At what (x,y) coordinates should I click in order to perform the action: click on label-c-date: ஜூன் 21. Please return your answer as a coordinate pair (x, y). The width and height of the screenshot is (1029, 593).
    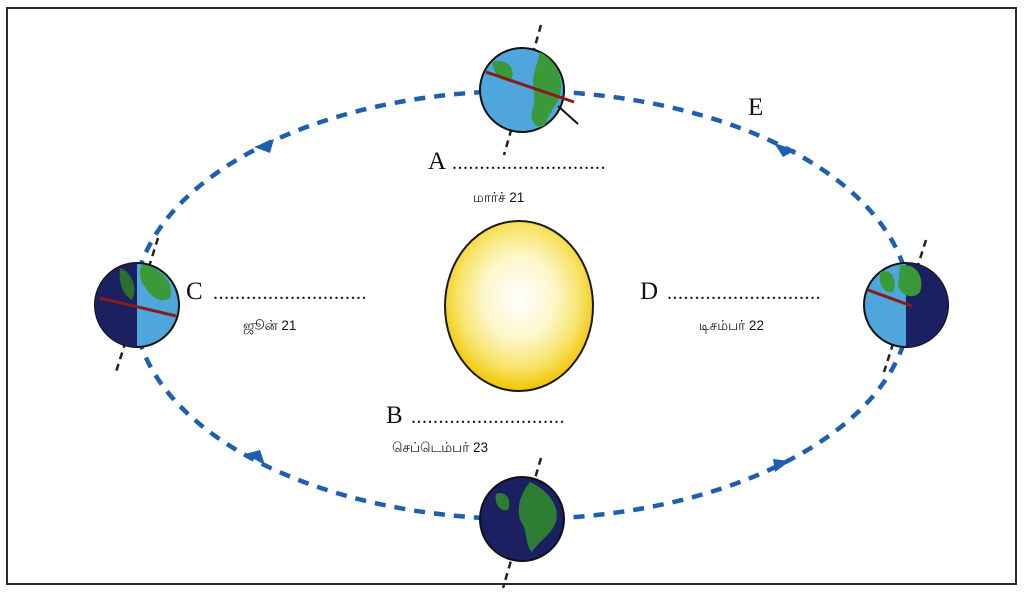
    Looking at the image, I should click on (270, 325).